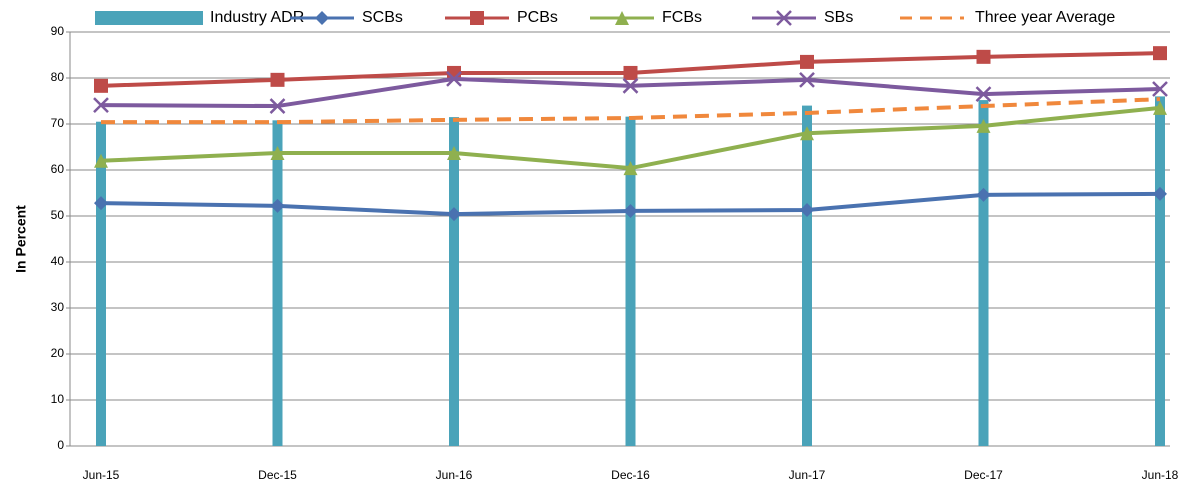  What do you see at coordinates (682, 17) in the screenshot?
I see `legend-label: FCBs` at bounding box center [682, 17].